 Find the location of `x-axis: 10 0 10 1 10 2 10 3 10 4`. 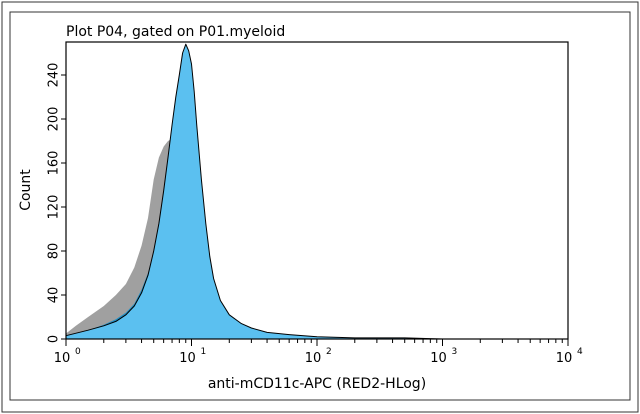

x-axis: 10 0 10 1 10 2 10 3 10 4 is located at coordinates (318, 352).